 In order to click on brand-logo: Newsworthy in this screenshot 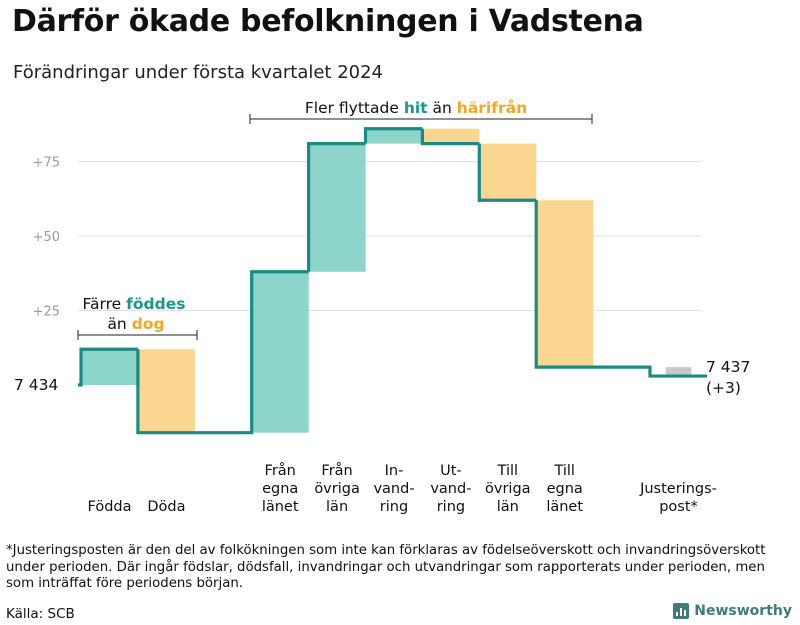, I will do `click(732, 611)`.